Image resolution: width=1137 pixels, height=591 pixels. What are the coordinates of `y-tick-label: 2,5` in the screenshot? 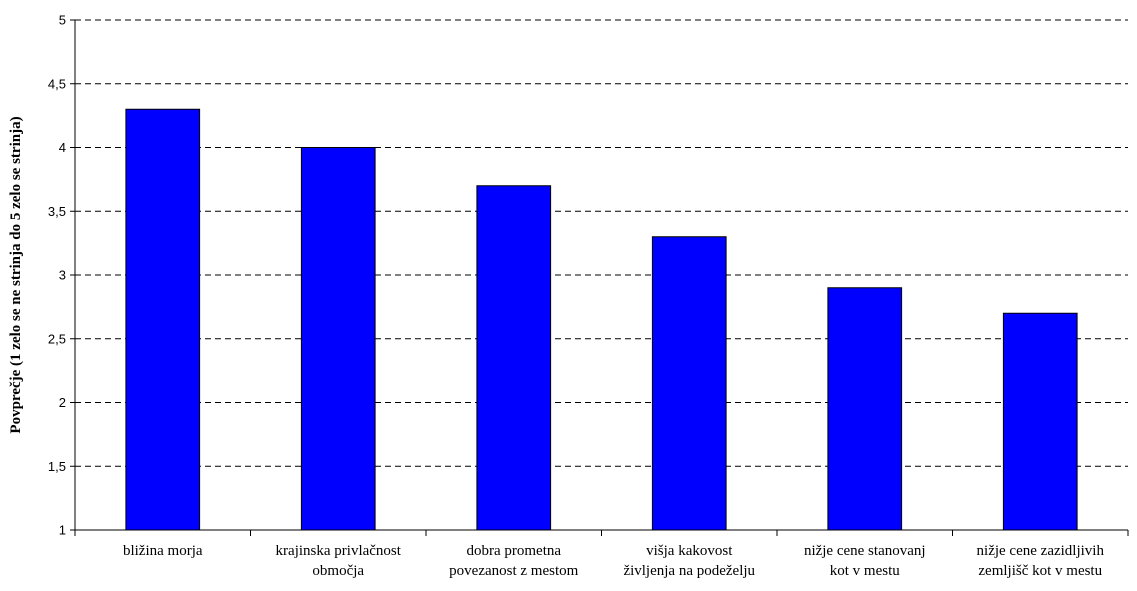 It's located at (57, 338).